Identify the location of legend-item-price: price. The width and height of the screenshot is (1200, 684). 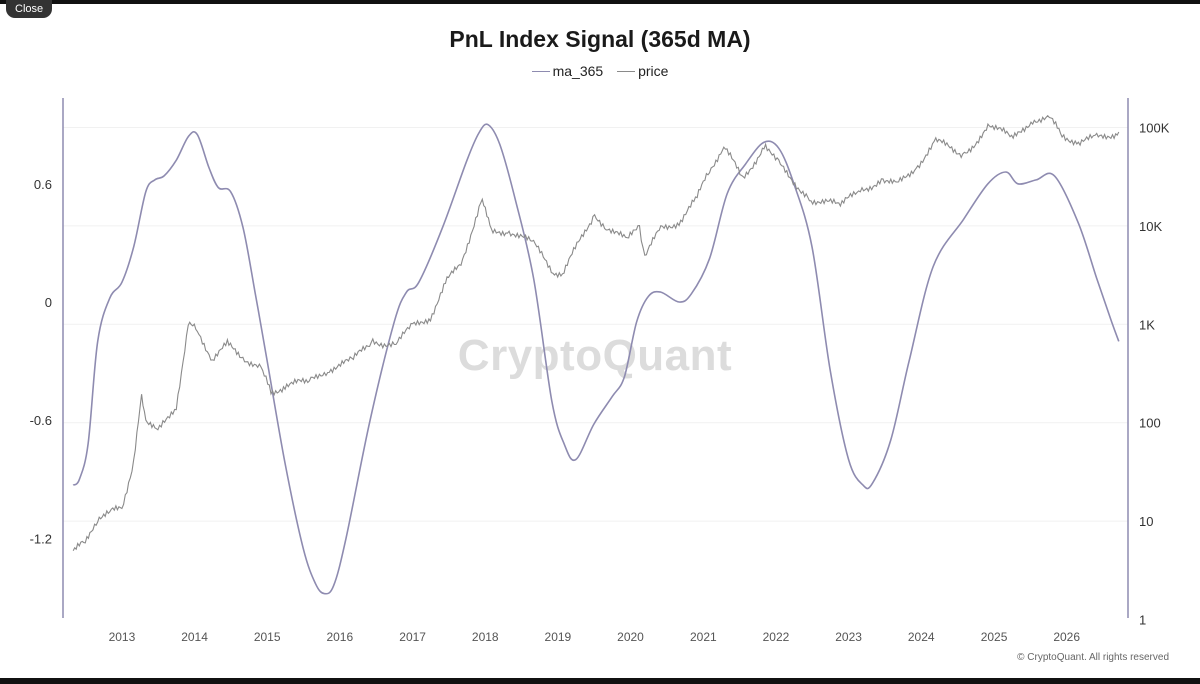
(642, 71).